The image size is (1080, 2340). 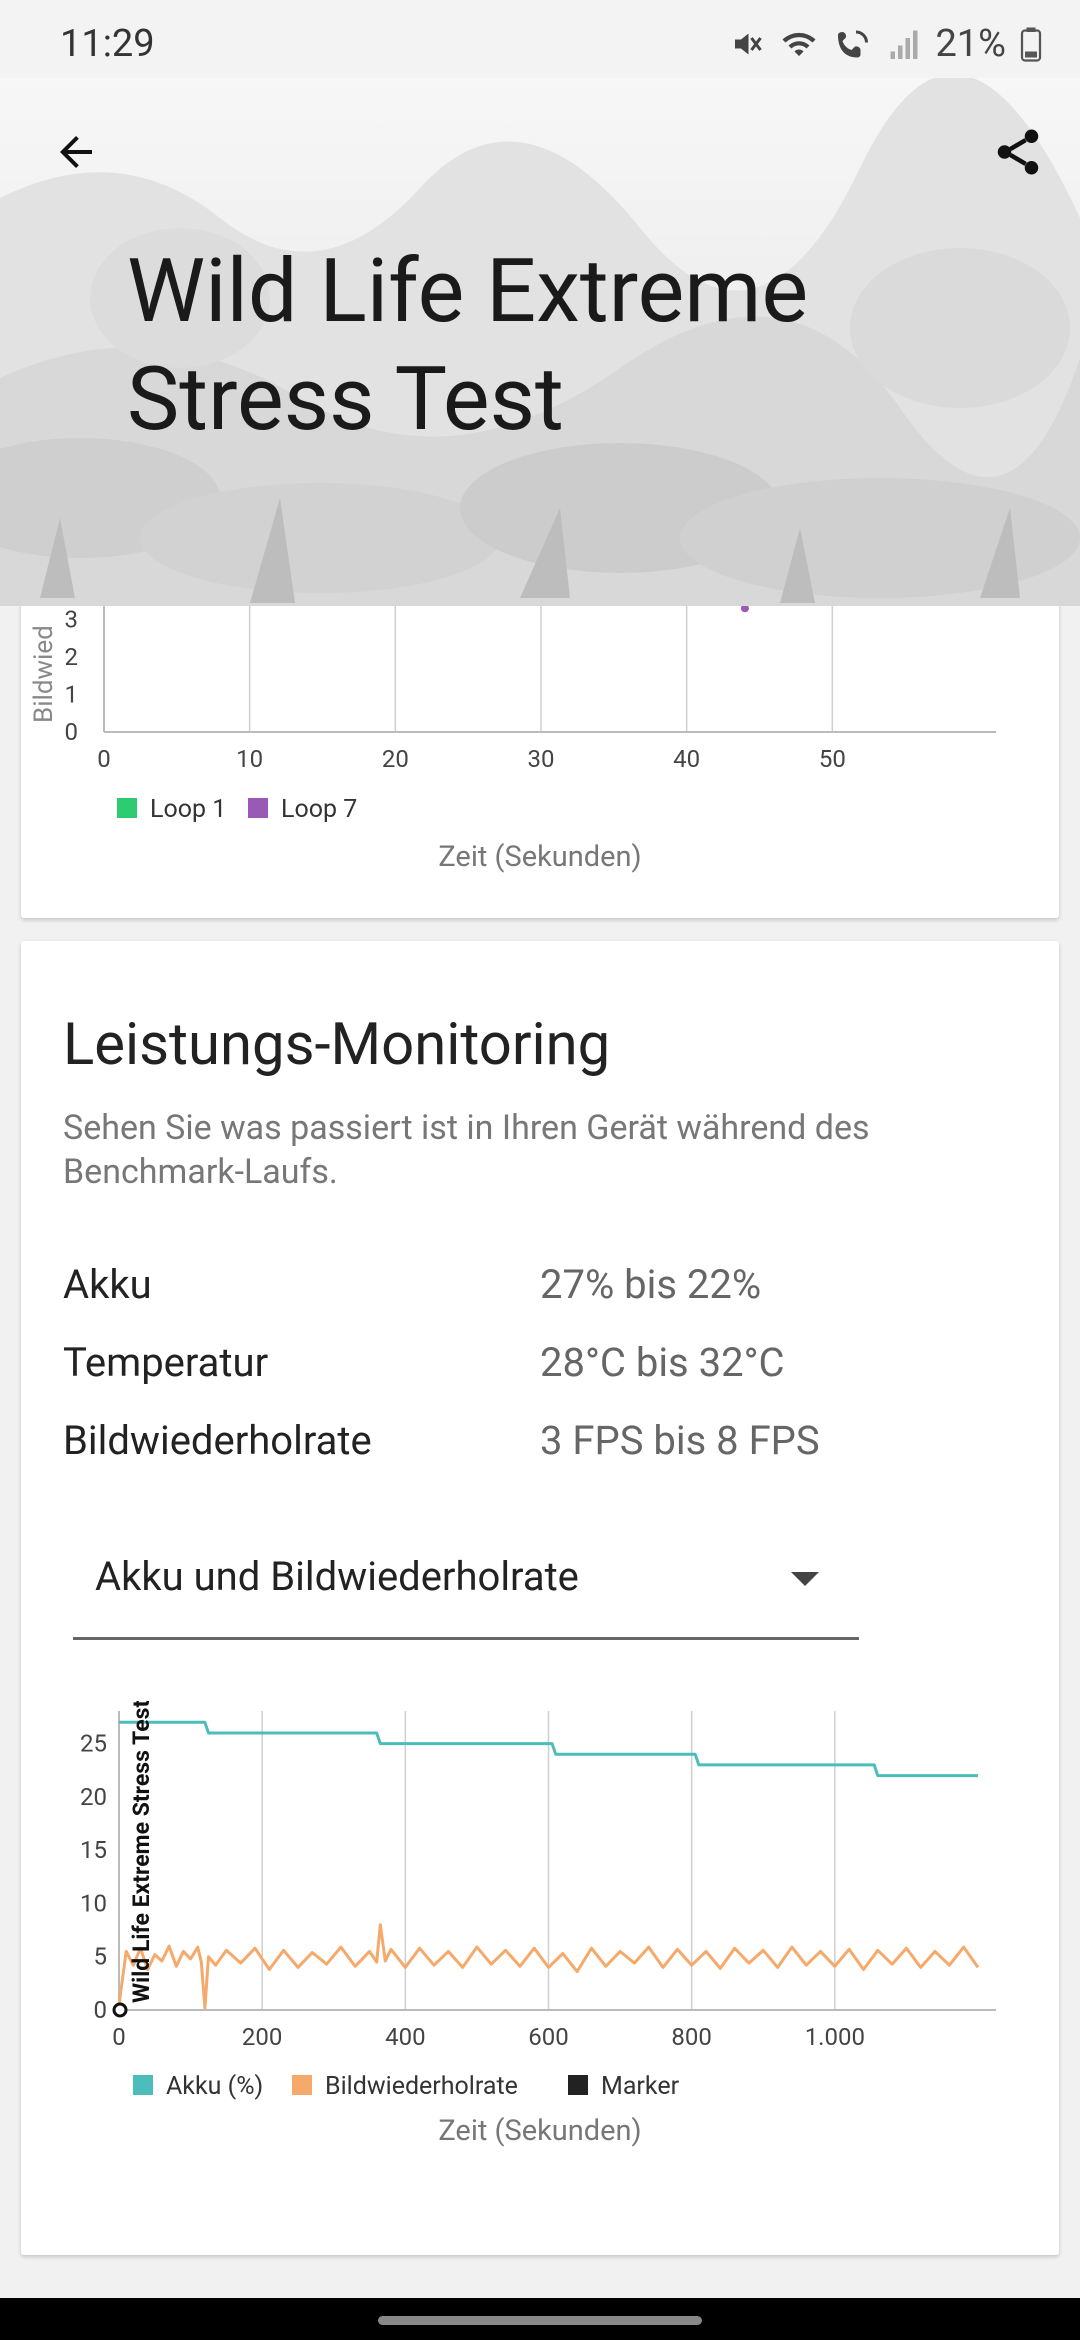 What do you see at coordinates (217, 1440) in the screenshot?
I see `stat-label: Bildwiederholrate` at bounding box center [217, 1440].